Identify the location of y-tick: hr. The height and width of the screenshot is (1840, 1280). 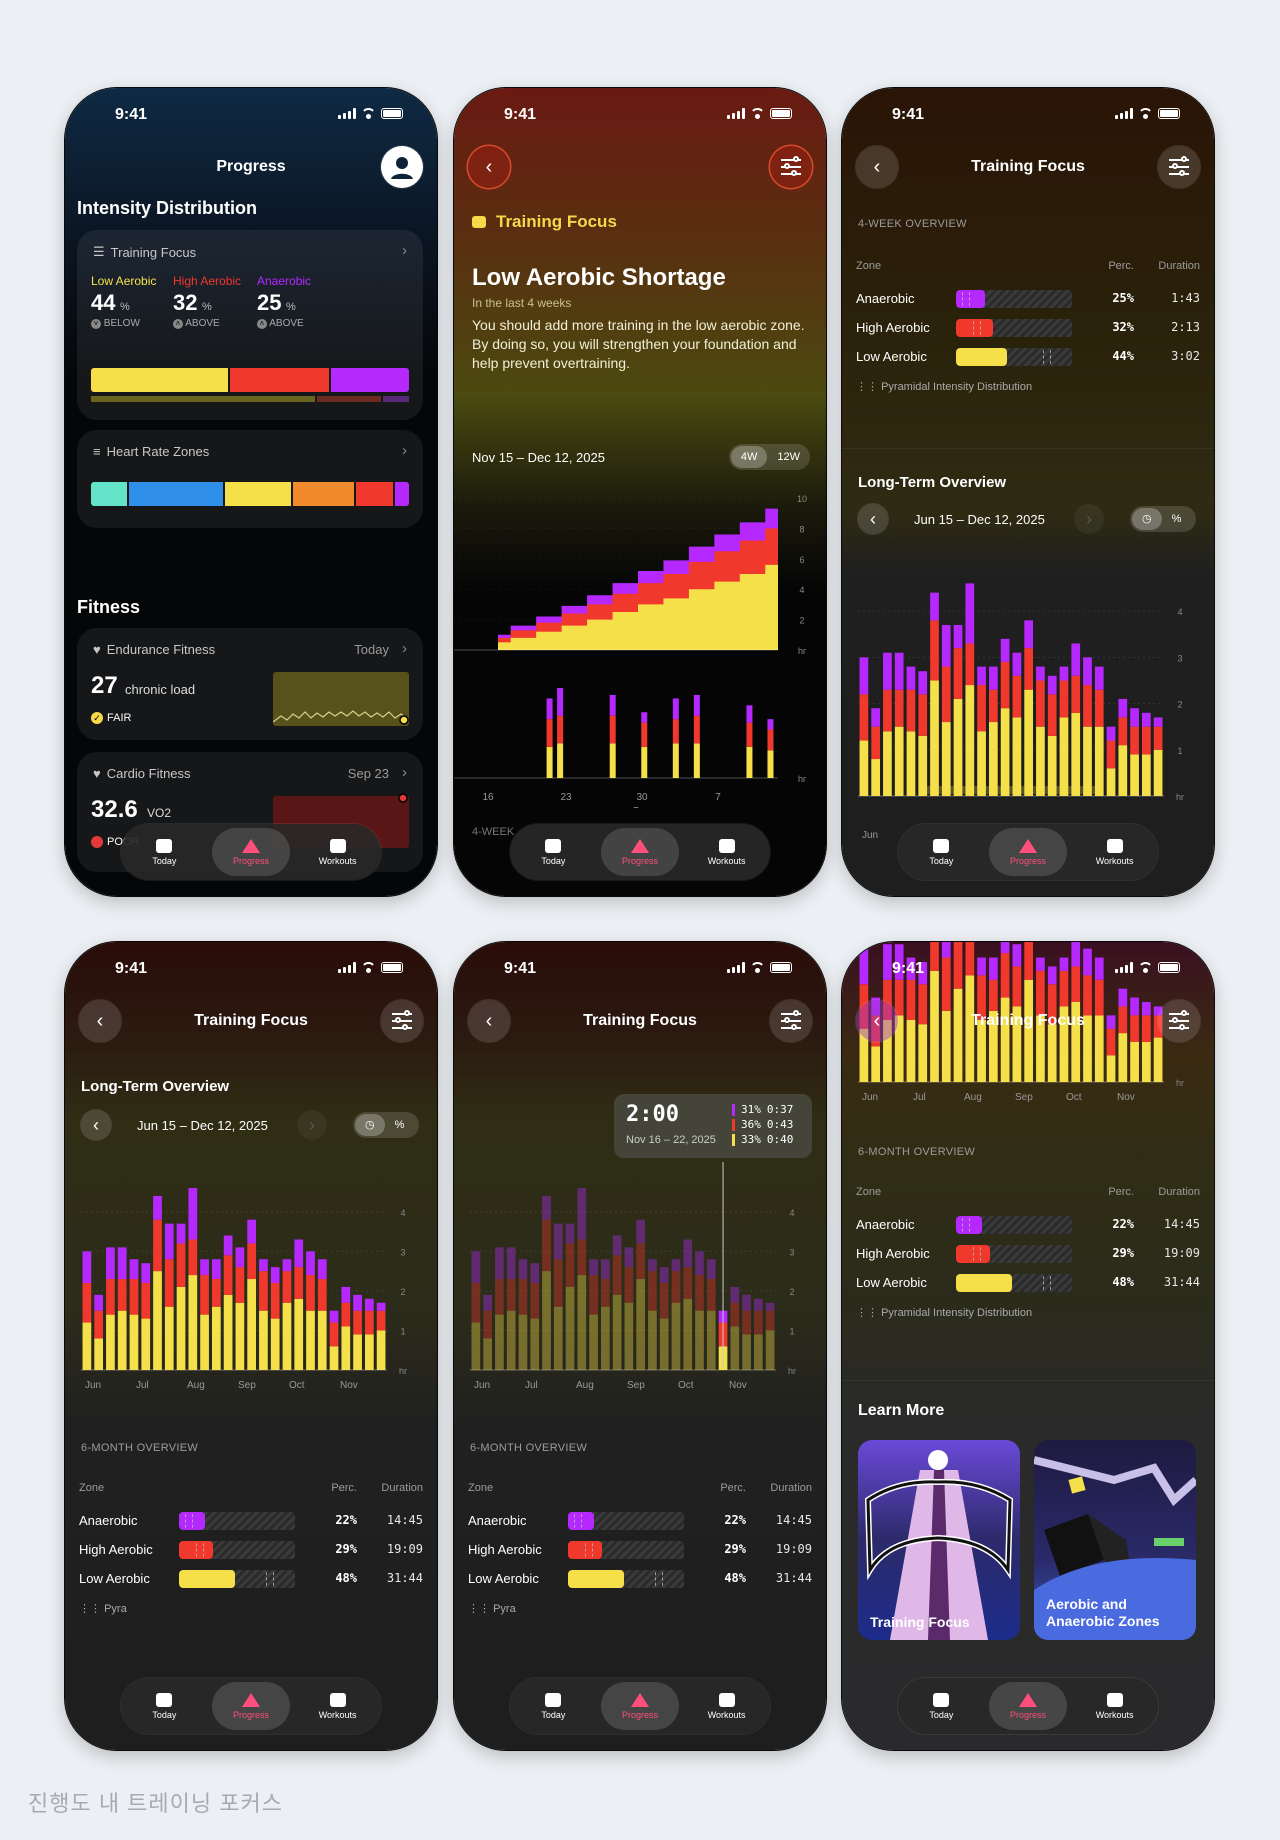
(792, 1371).